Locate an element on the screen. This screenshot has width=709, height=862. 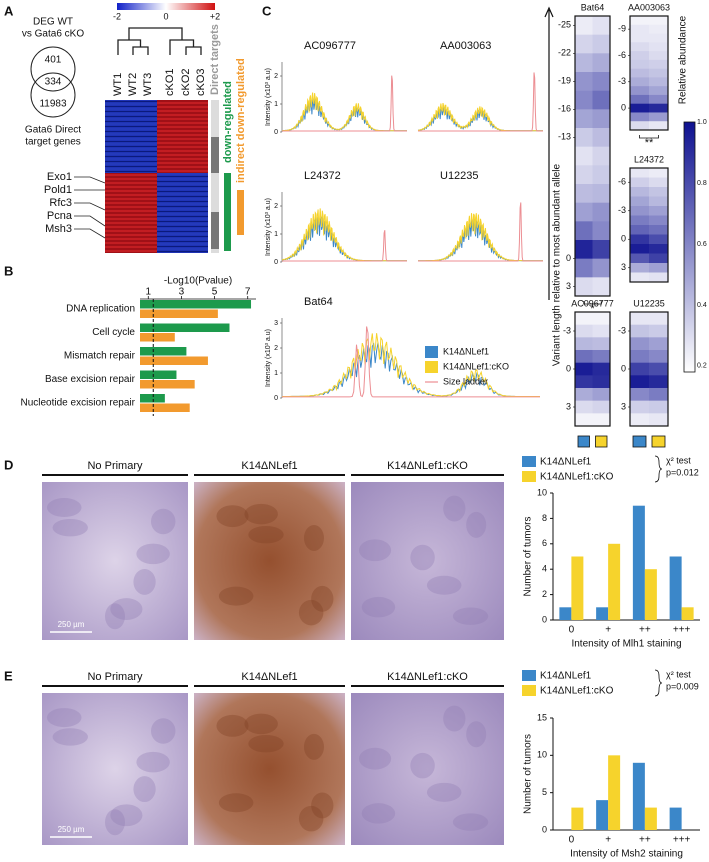
sample-label: WT3 is located at coordinates (148, 84).